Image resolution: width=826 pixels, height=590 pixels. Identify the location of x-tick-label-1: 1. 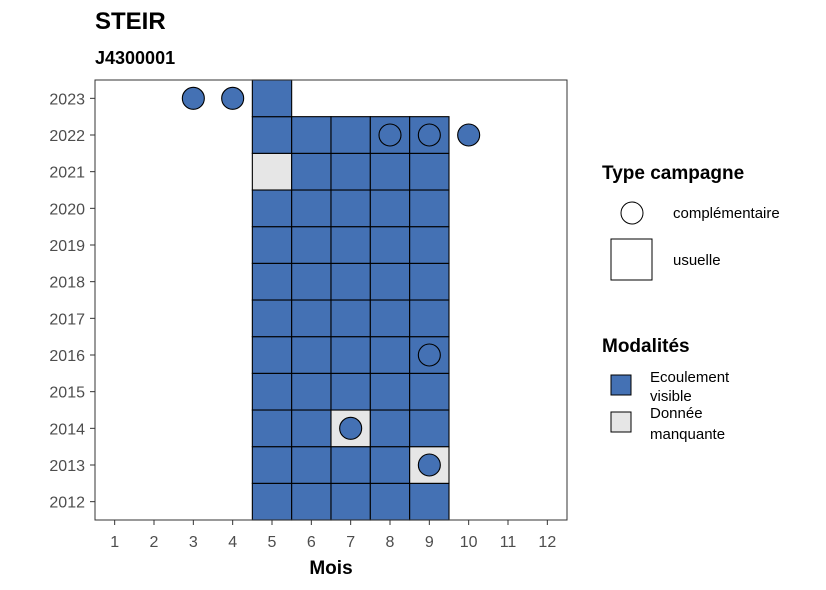
(114, 542).